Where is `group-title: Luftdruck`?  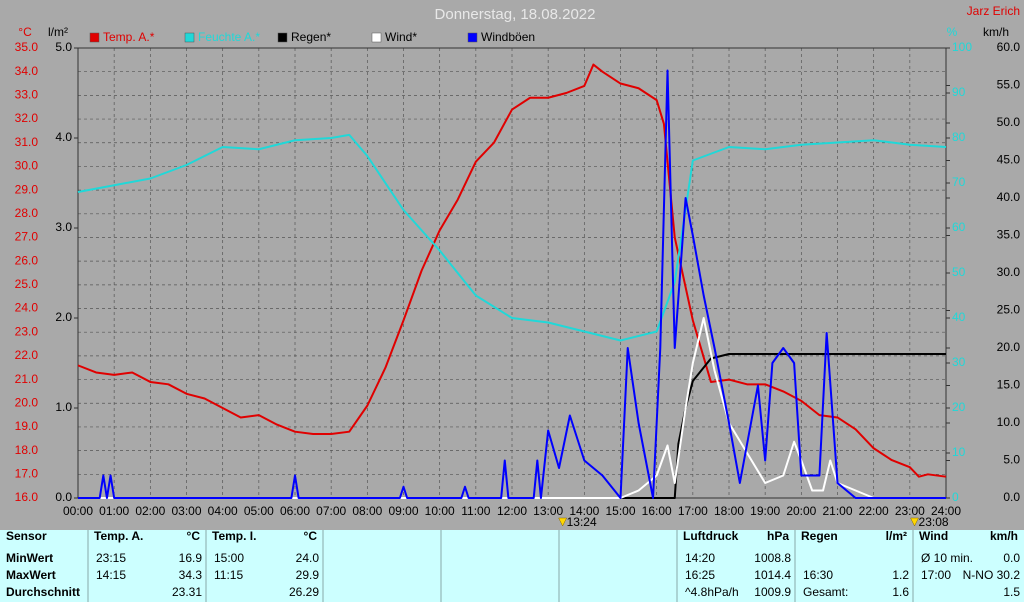 group-title: Luftdruck is located at coordinates (711, 536).